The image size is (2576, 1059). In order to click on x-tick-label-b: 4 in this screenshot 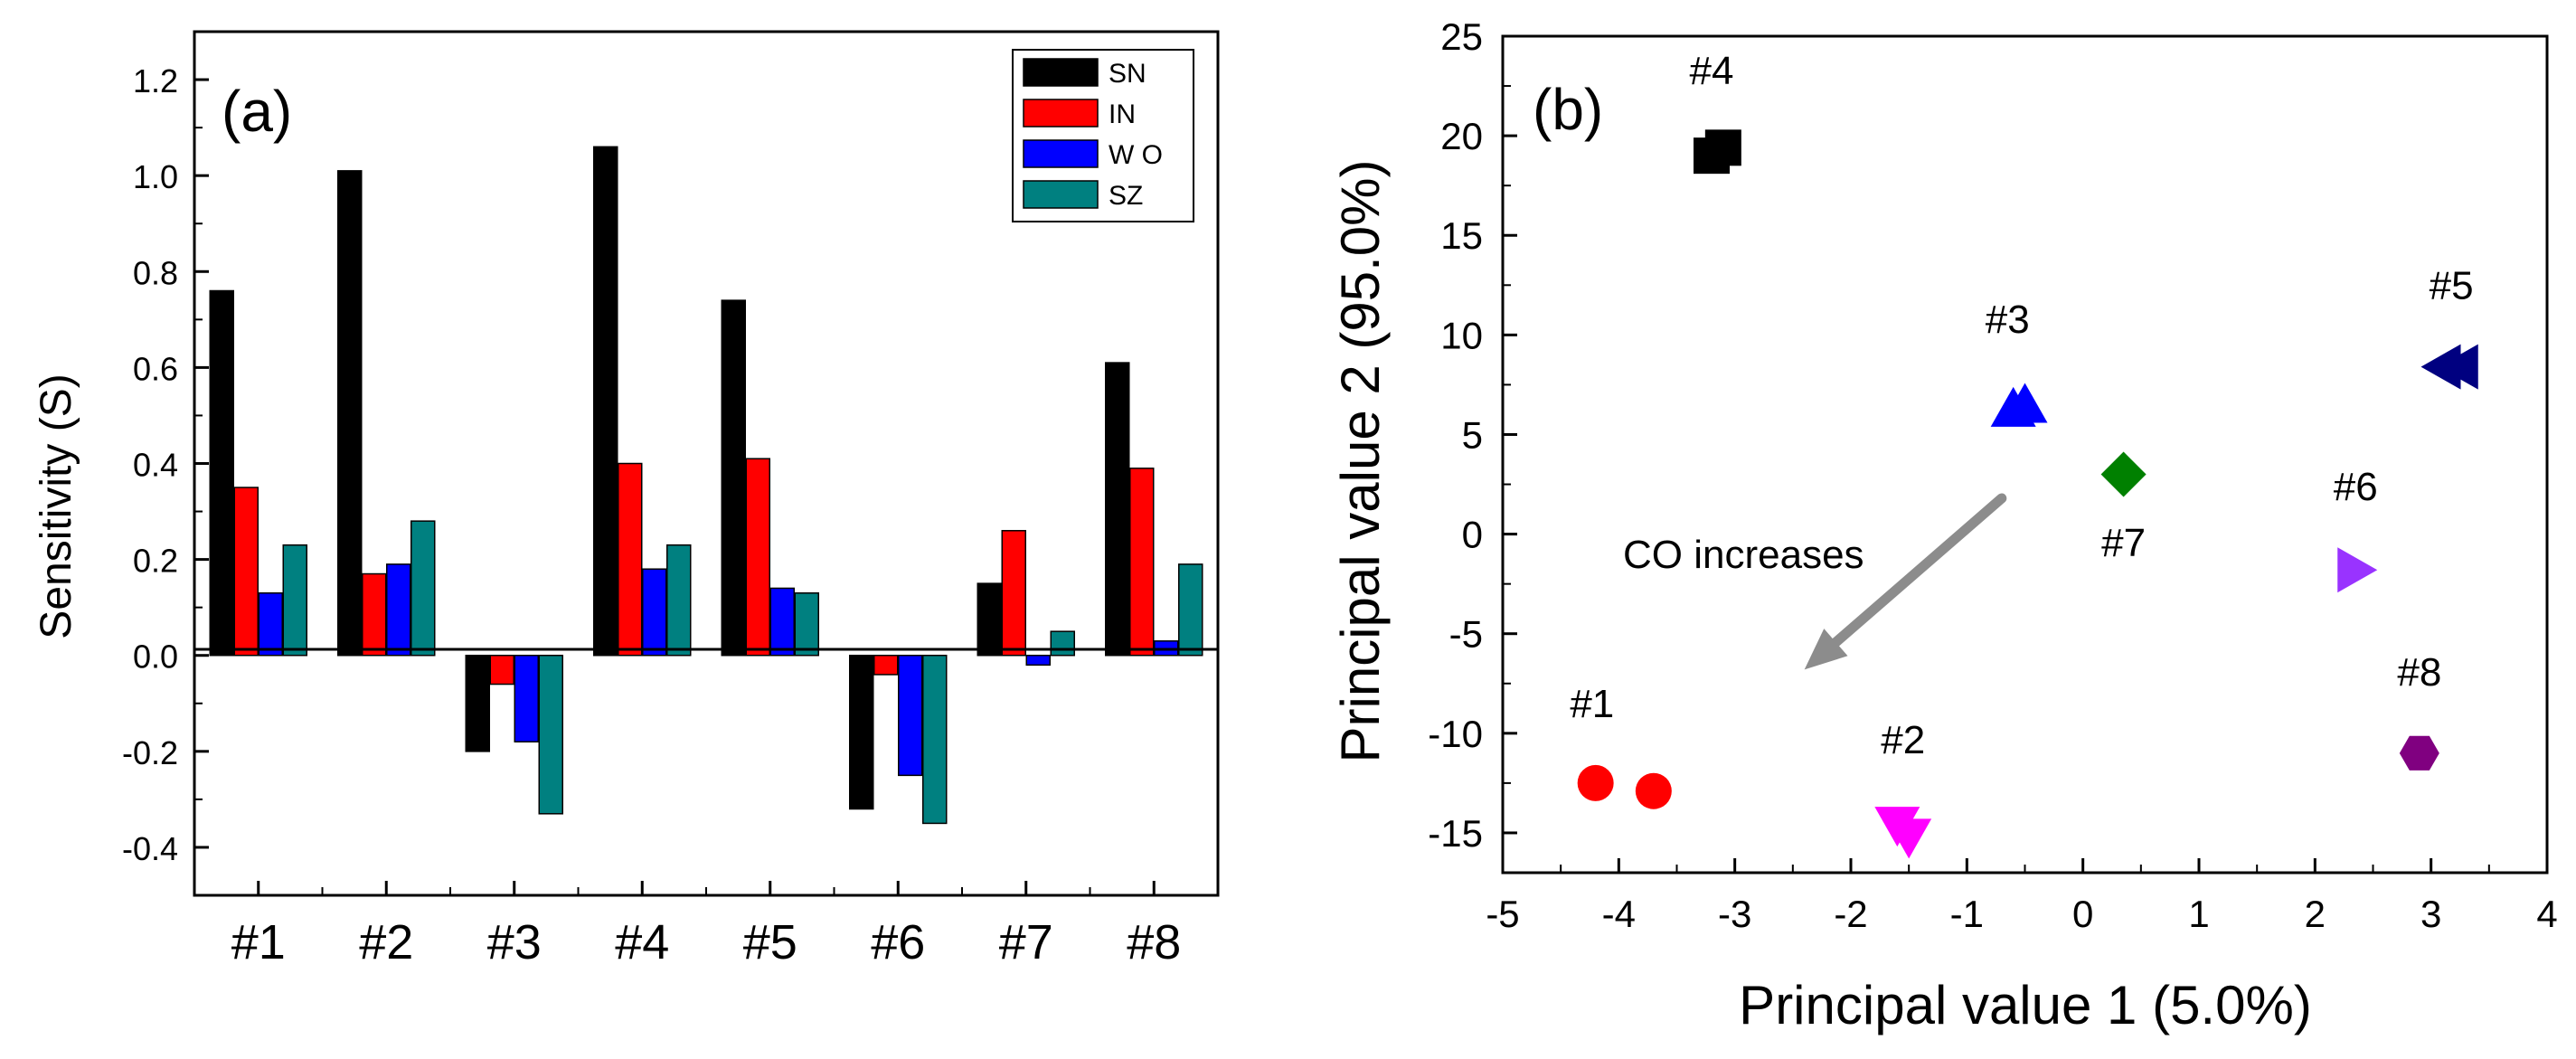, I will do `click(2546, 914)`.